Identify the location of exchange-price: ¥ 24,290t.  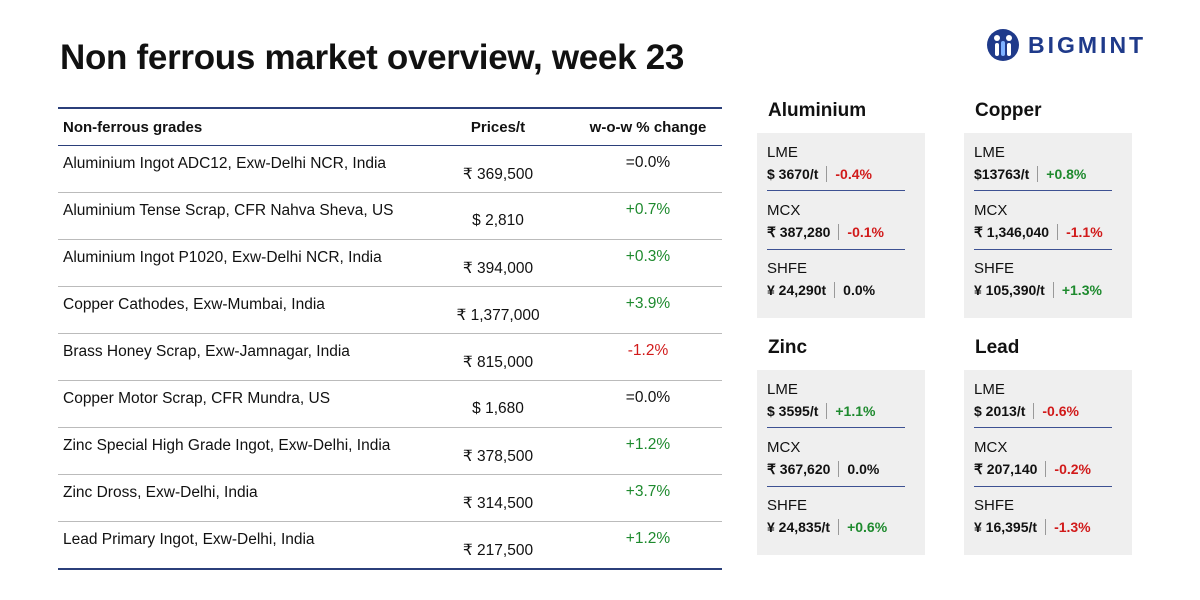
(797, 290).